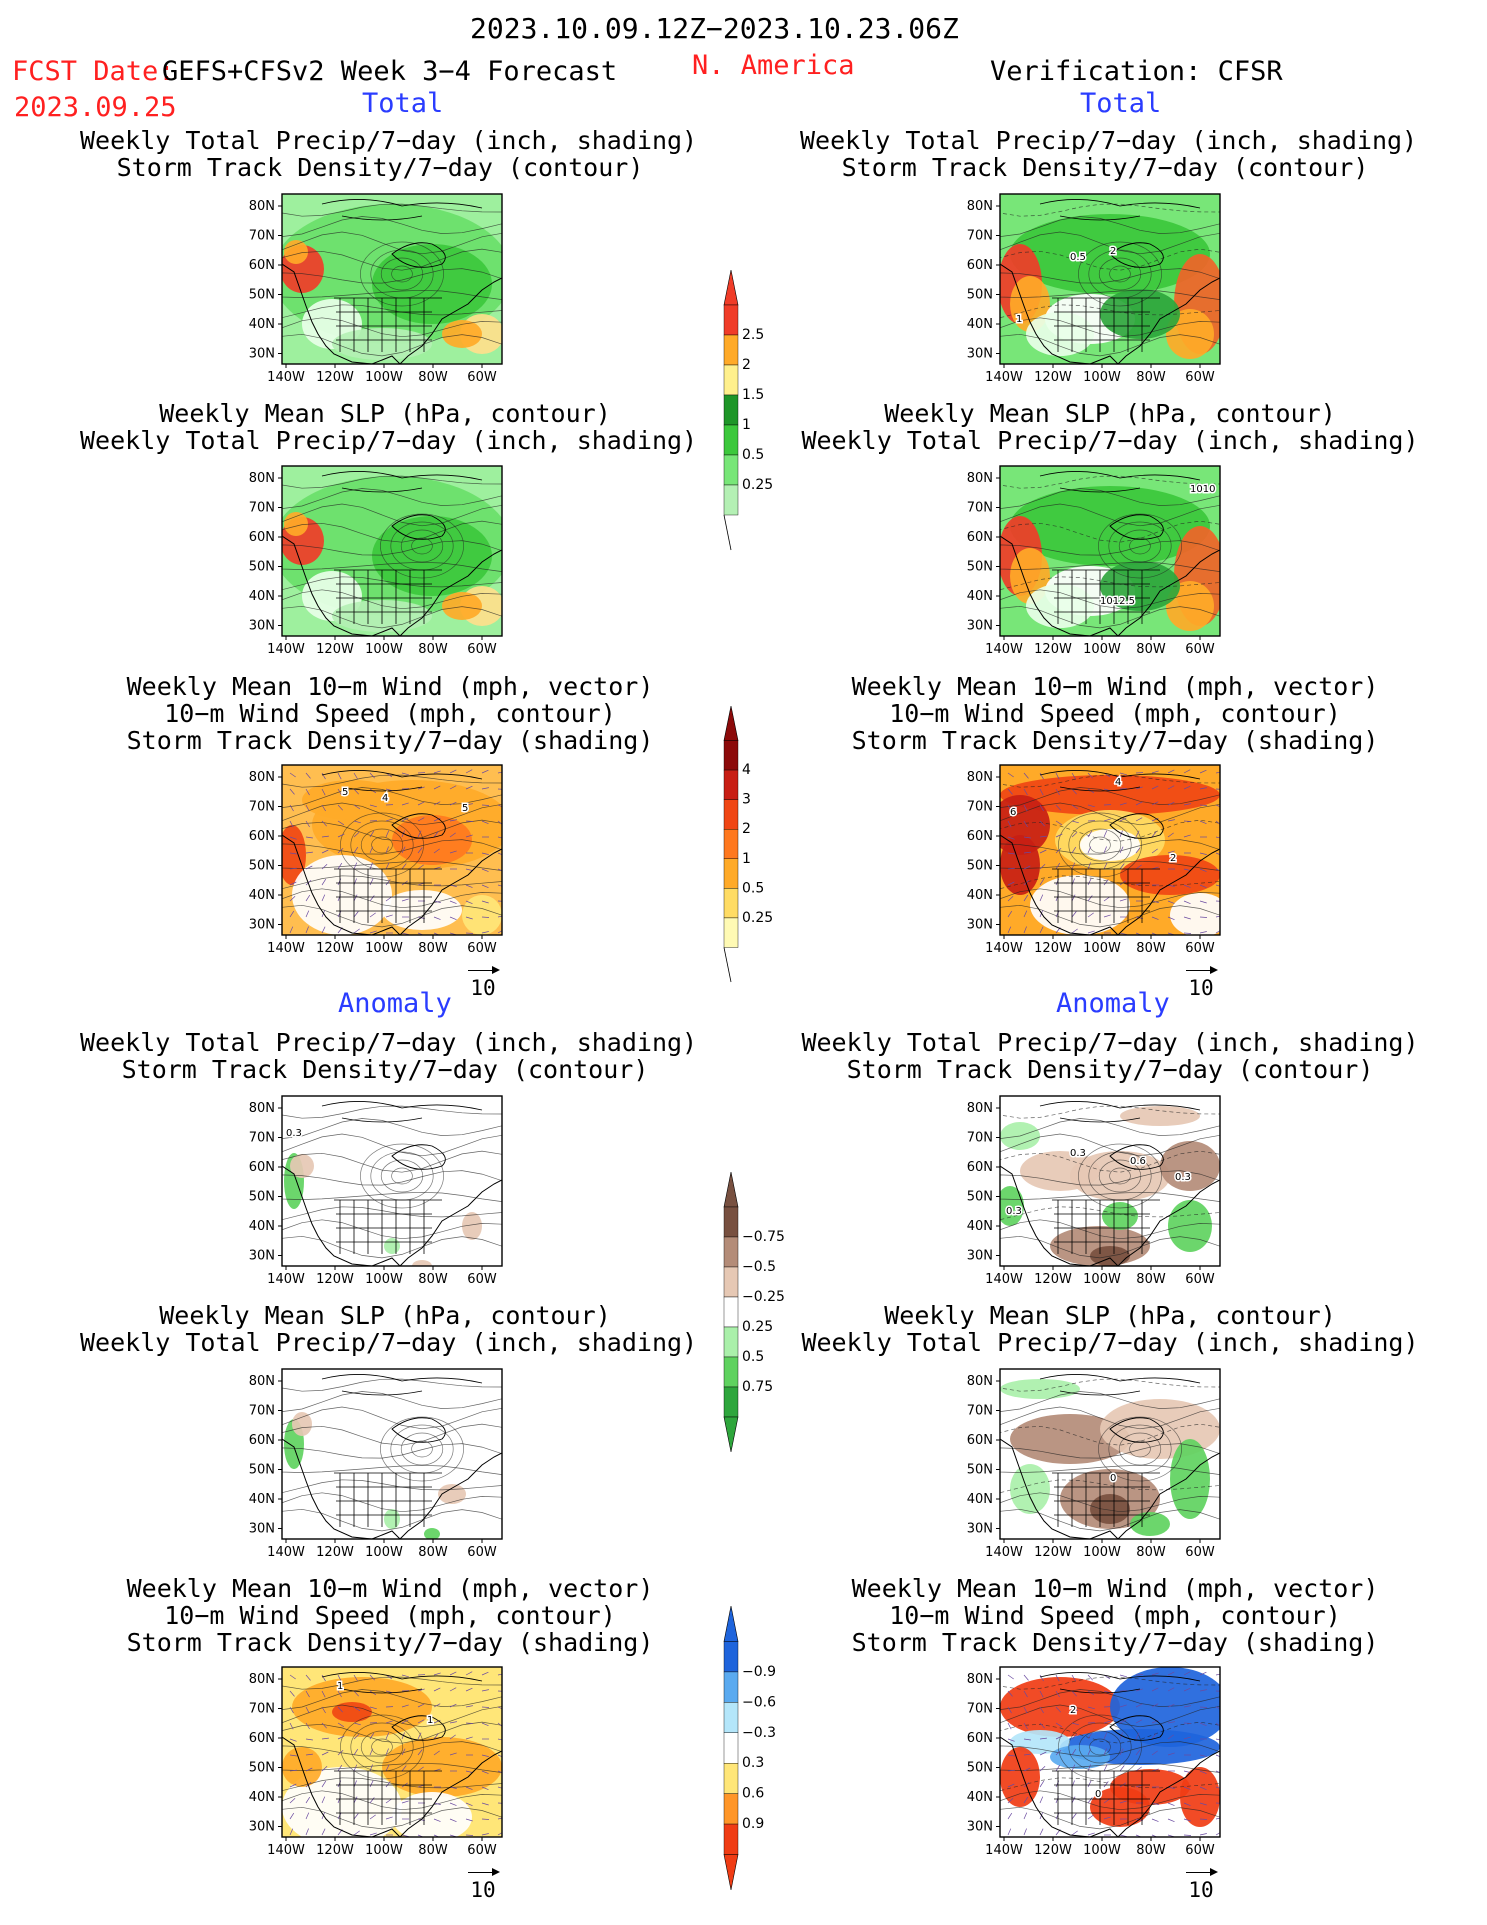 This screenshot has width=1487, height=1925. Describe the element at coordinates (980, 836) in the screenshot. I see `lat-tick-label: 60N` at that location.